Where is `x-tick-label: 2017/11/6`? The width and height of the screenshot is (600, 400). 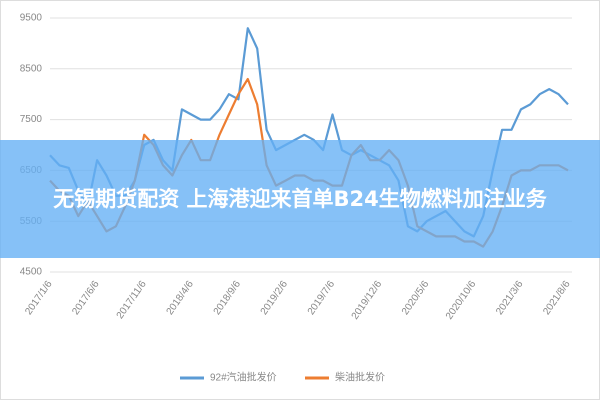
x-tick-label: 2017/11/6 is located at coordinates (132, 300).